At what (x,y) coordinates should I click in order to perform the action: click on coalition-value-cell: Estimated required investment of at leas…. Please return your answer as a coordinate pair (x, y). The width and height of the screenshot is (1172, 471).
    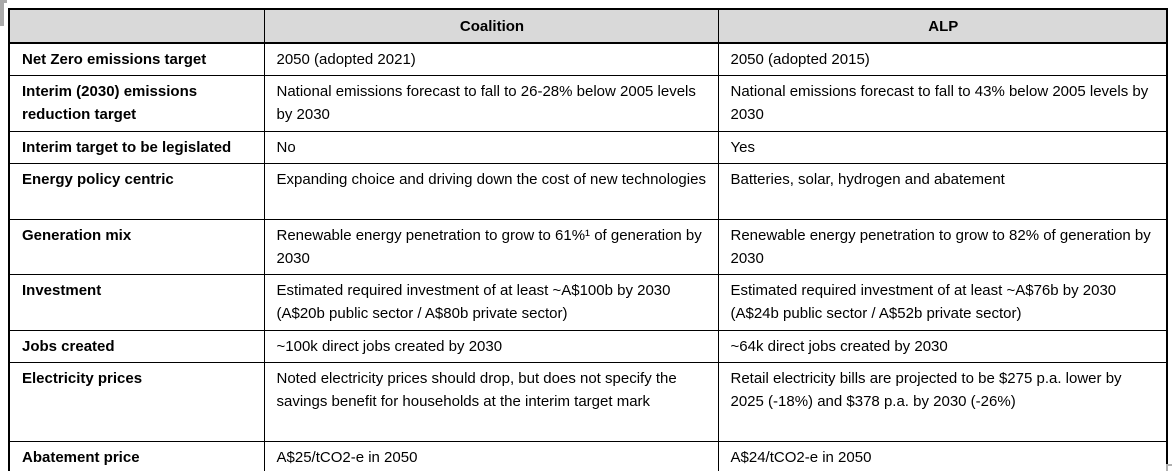
    Looking at the image, I should click on (491, 302).